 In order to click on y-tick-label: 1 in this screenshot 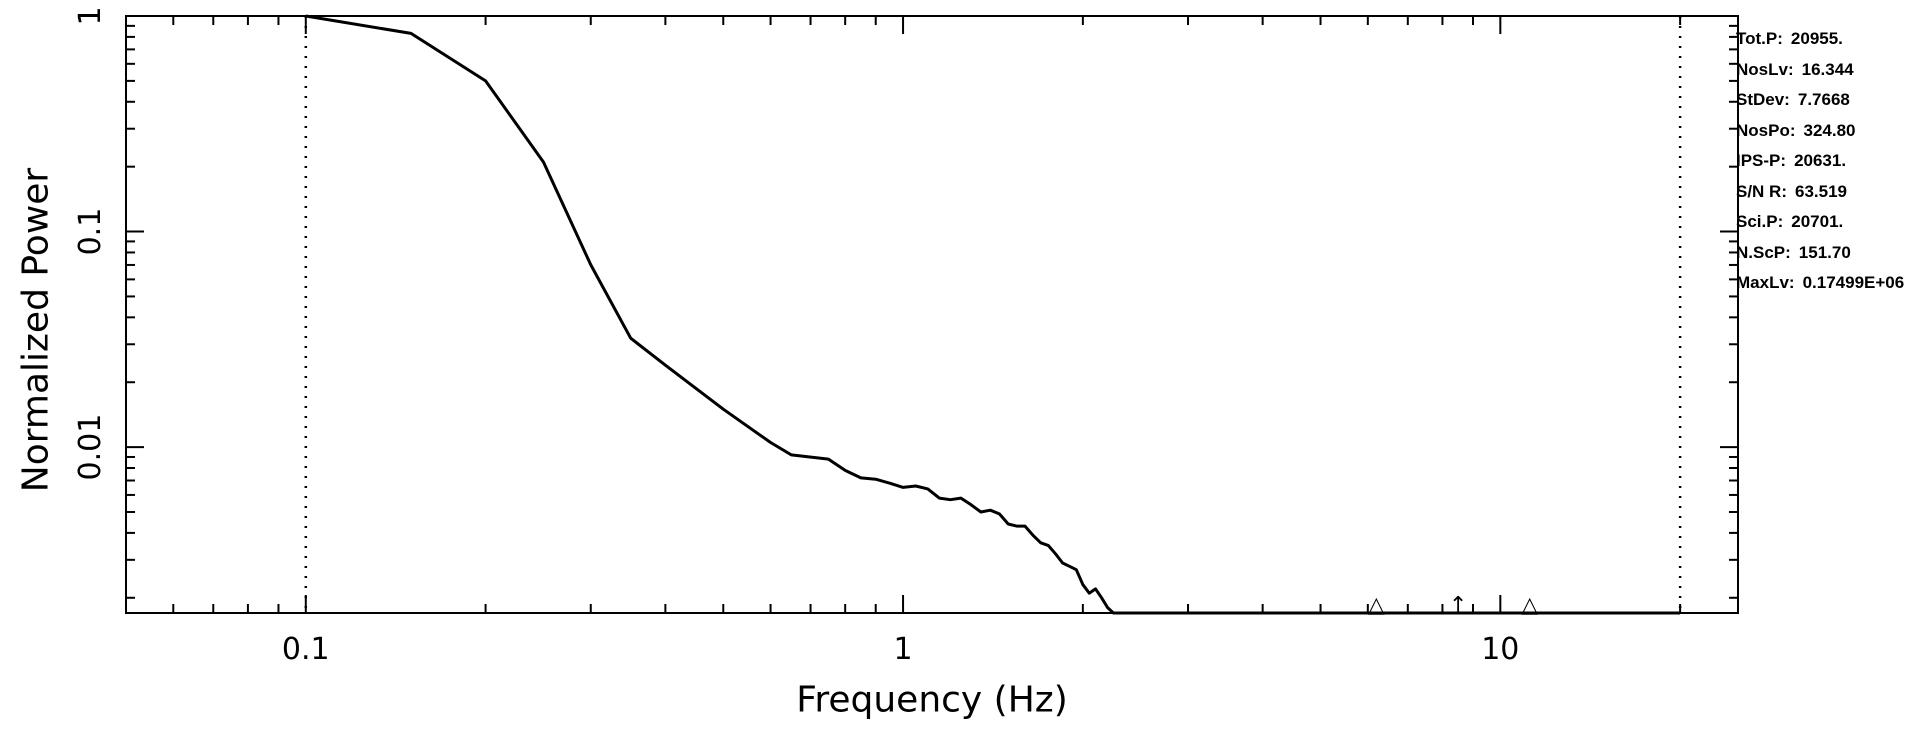, I will do `click(90, 15)`.